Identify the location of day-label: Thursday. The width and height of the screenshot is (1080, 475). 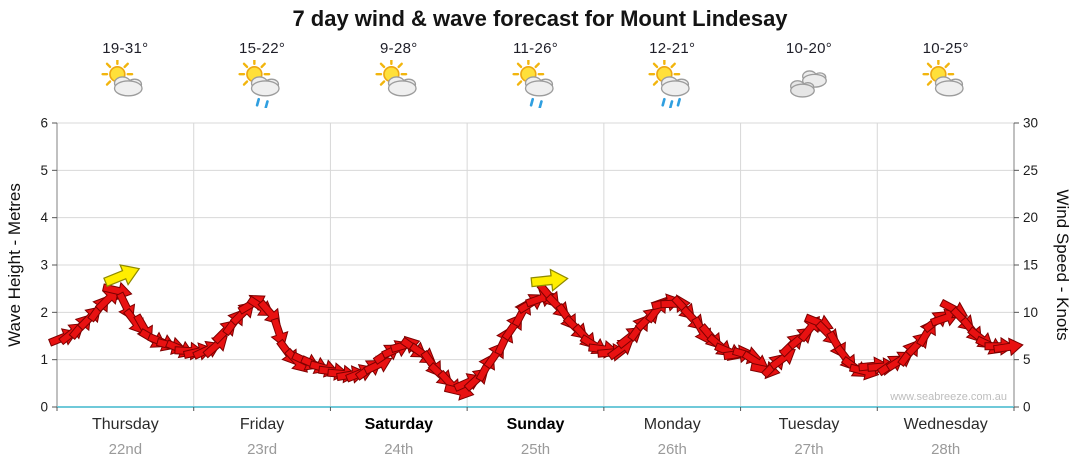
(125, 424).